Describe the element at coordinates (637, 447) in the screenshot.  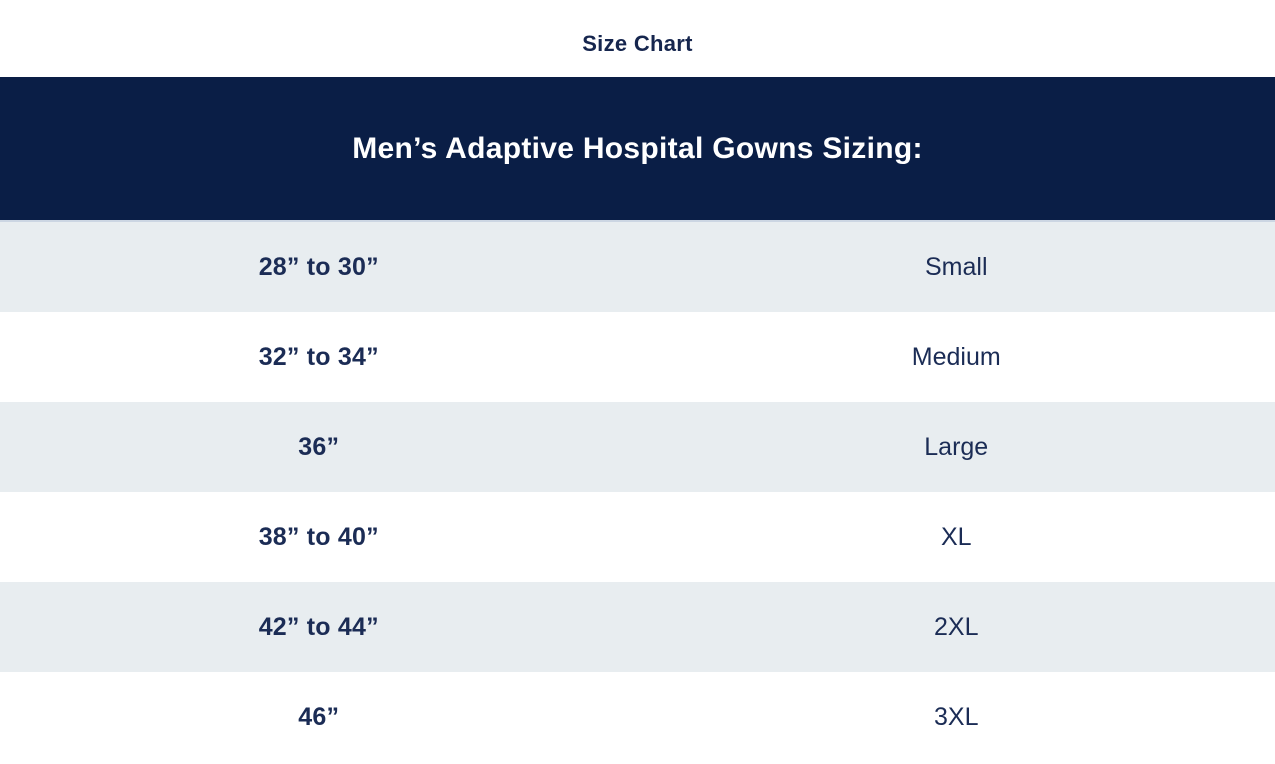
I see `table-row: 36” Large` at that location.